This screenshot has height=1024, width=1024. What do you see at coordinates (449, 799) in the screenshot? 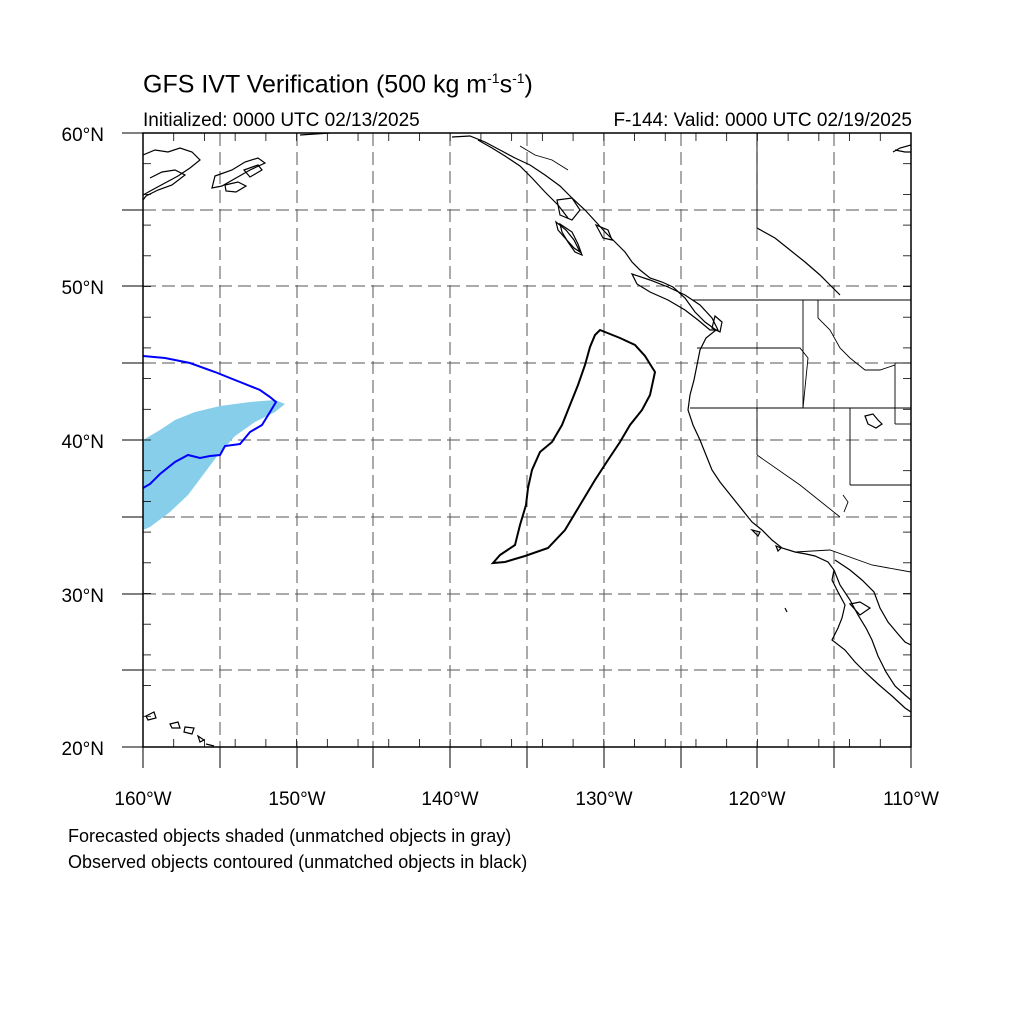
I see `lon-label: 140°W` at bounding box center [449, 799].